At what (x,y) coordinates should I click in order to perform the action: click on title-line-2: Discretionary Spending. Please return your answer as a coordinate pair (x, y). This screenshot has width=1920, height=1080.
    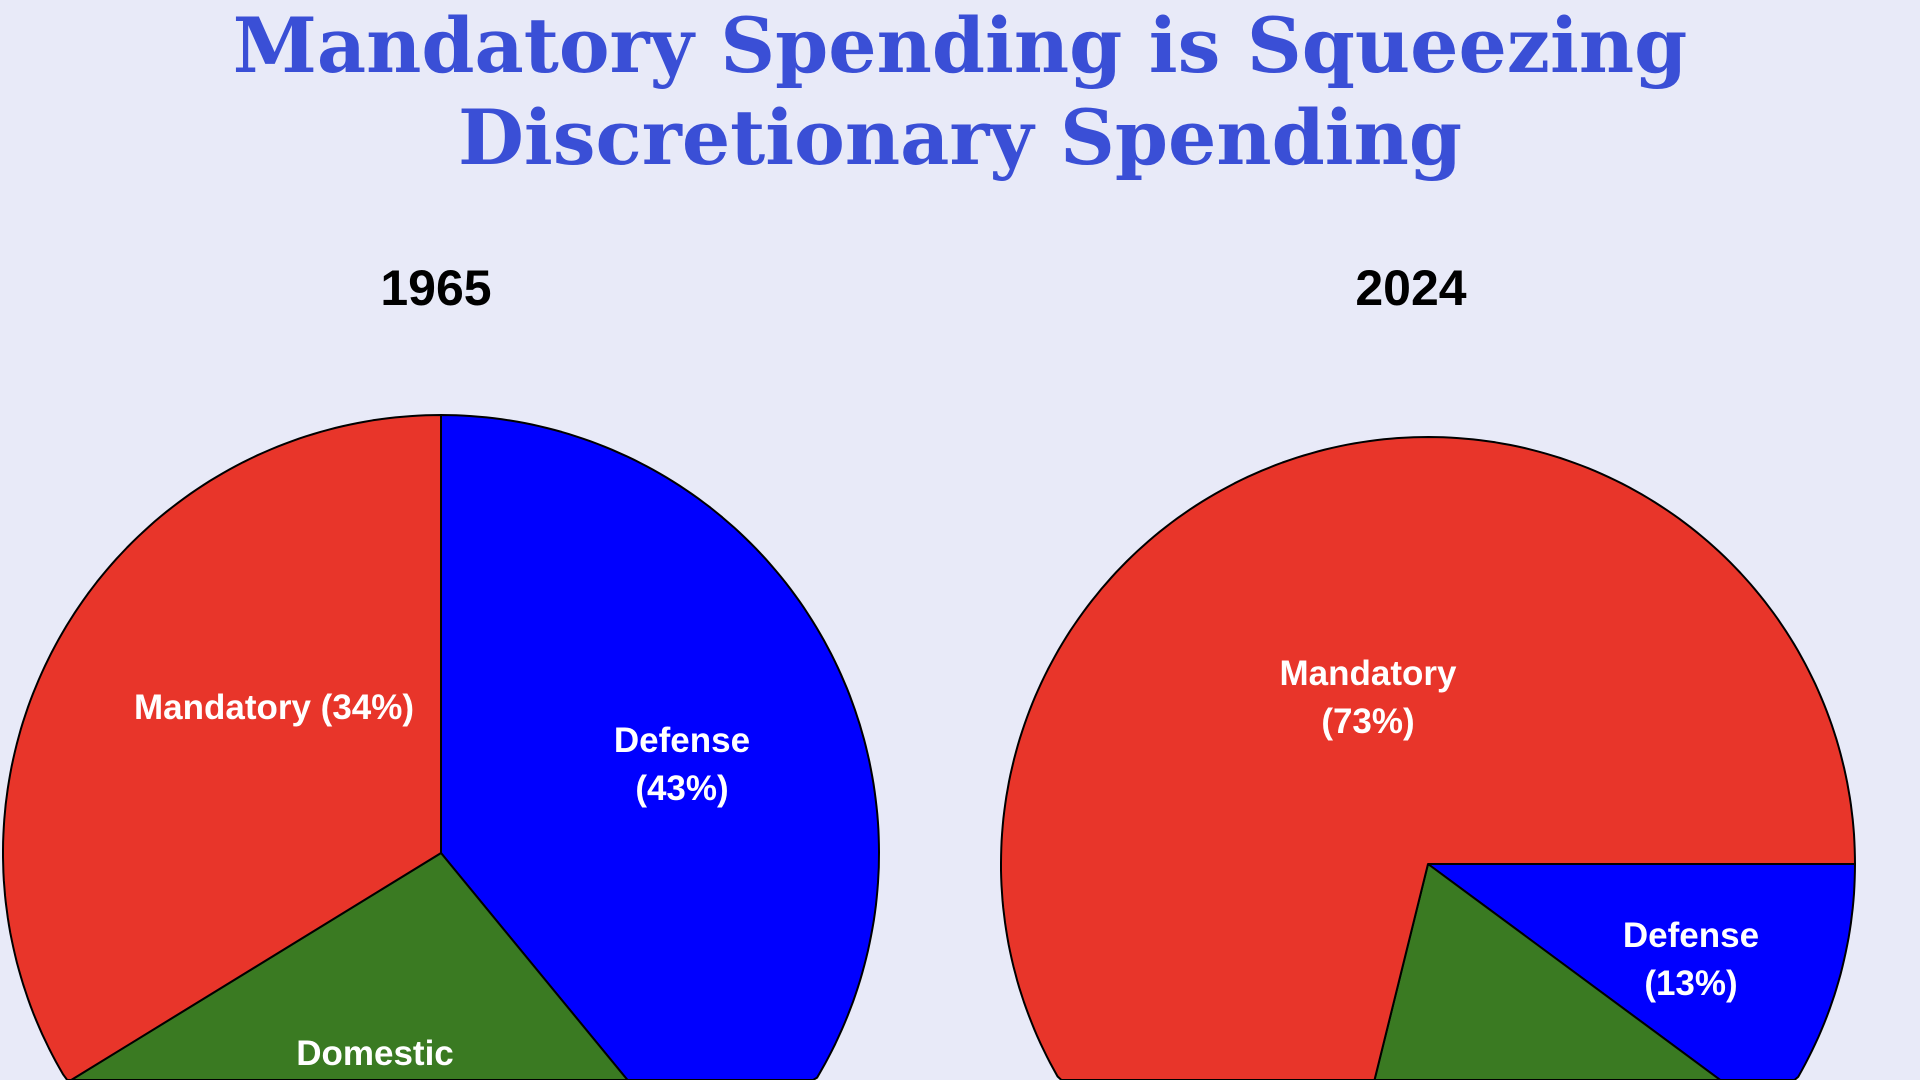
    Looking at the image, I should click on (960, 137).